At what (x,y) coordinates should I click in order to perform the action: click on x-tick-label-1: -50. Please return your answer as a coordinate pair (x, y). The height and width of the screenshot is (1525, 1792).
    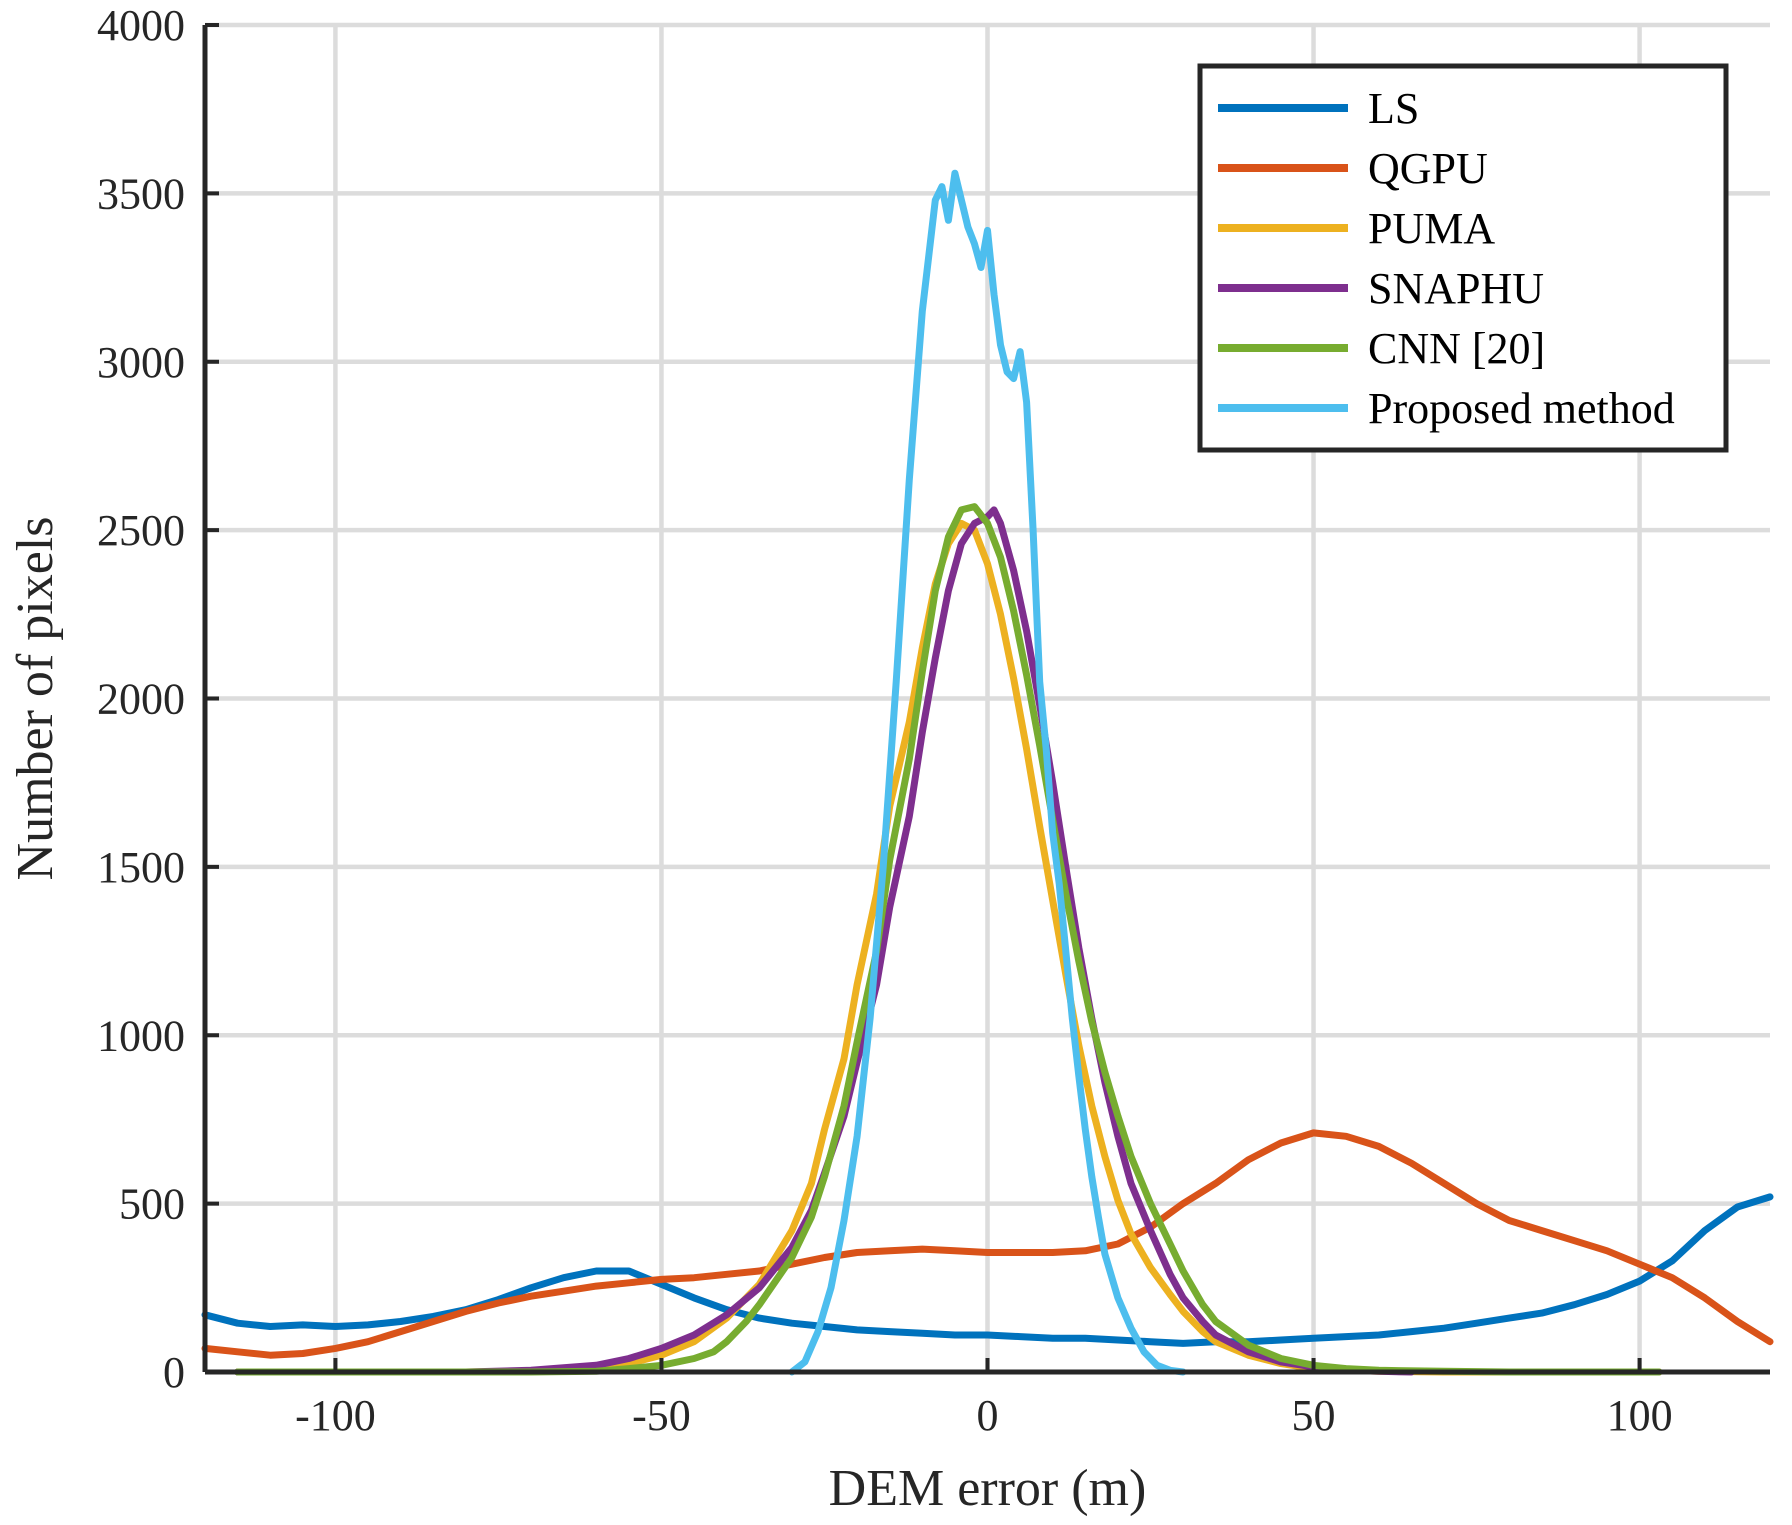
    Looking at the image, I should click on (661, 1415).